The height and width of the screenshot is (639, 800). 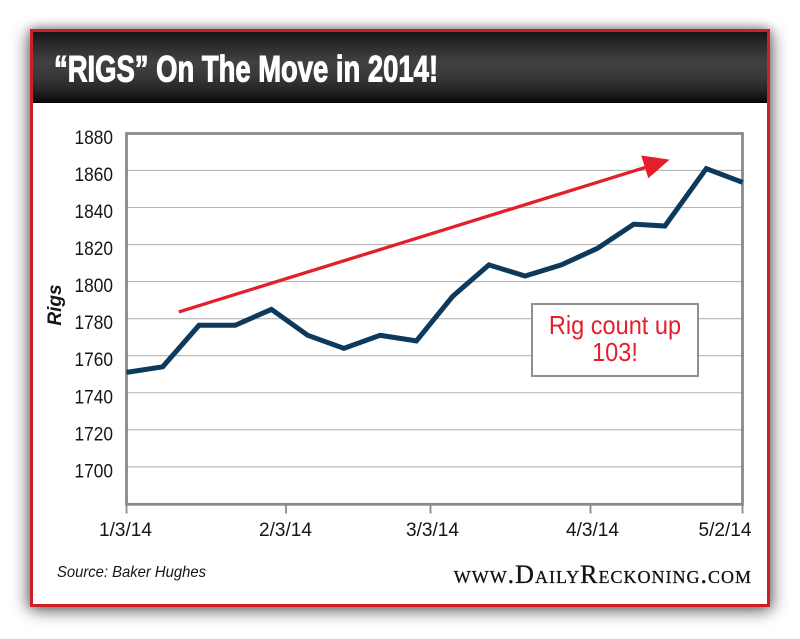 What do you see at coordinates (94, 212) in the screenshot?
I see `svg-text: 1840` at bounding box center [94, 212].